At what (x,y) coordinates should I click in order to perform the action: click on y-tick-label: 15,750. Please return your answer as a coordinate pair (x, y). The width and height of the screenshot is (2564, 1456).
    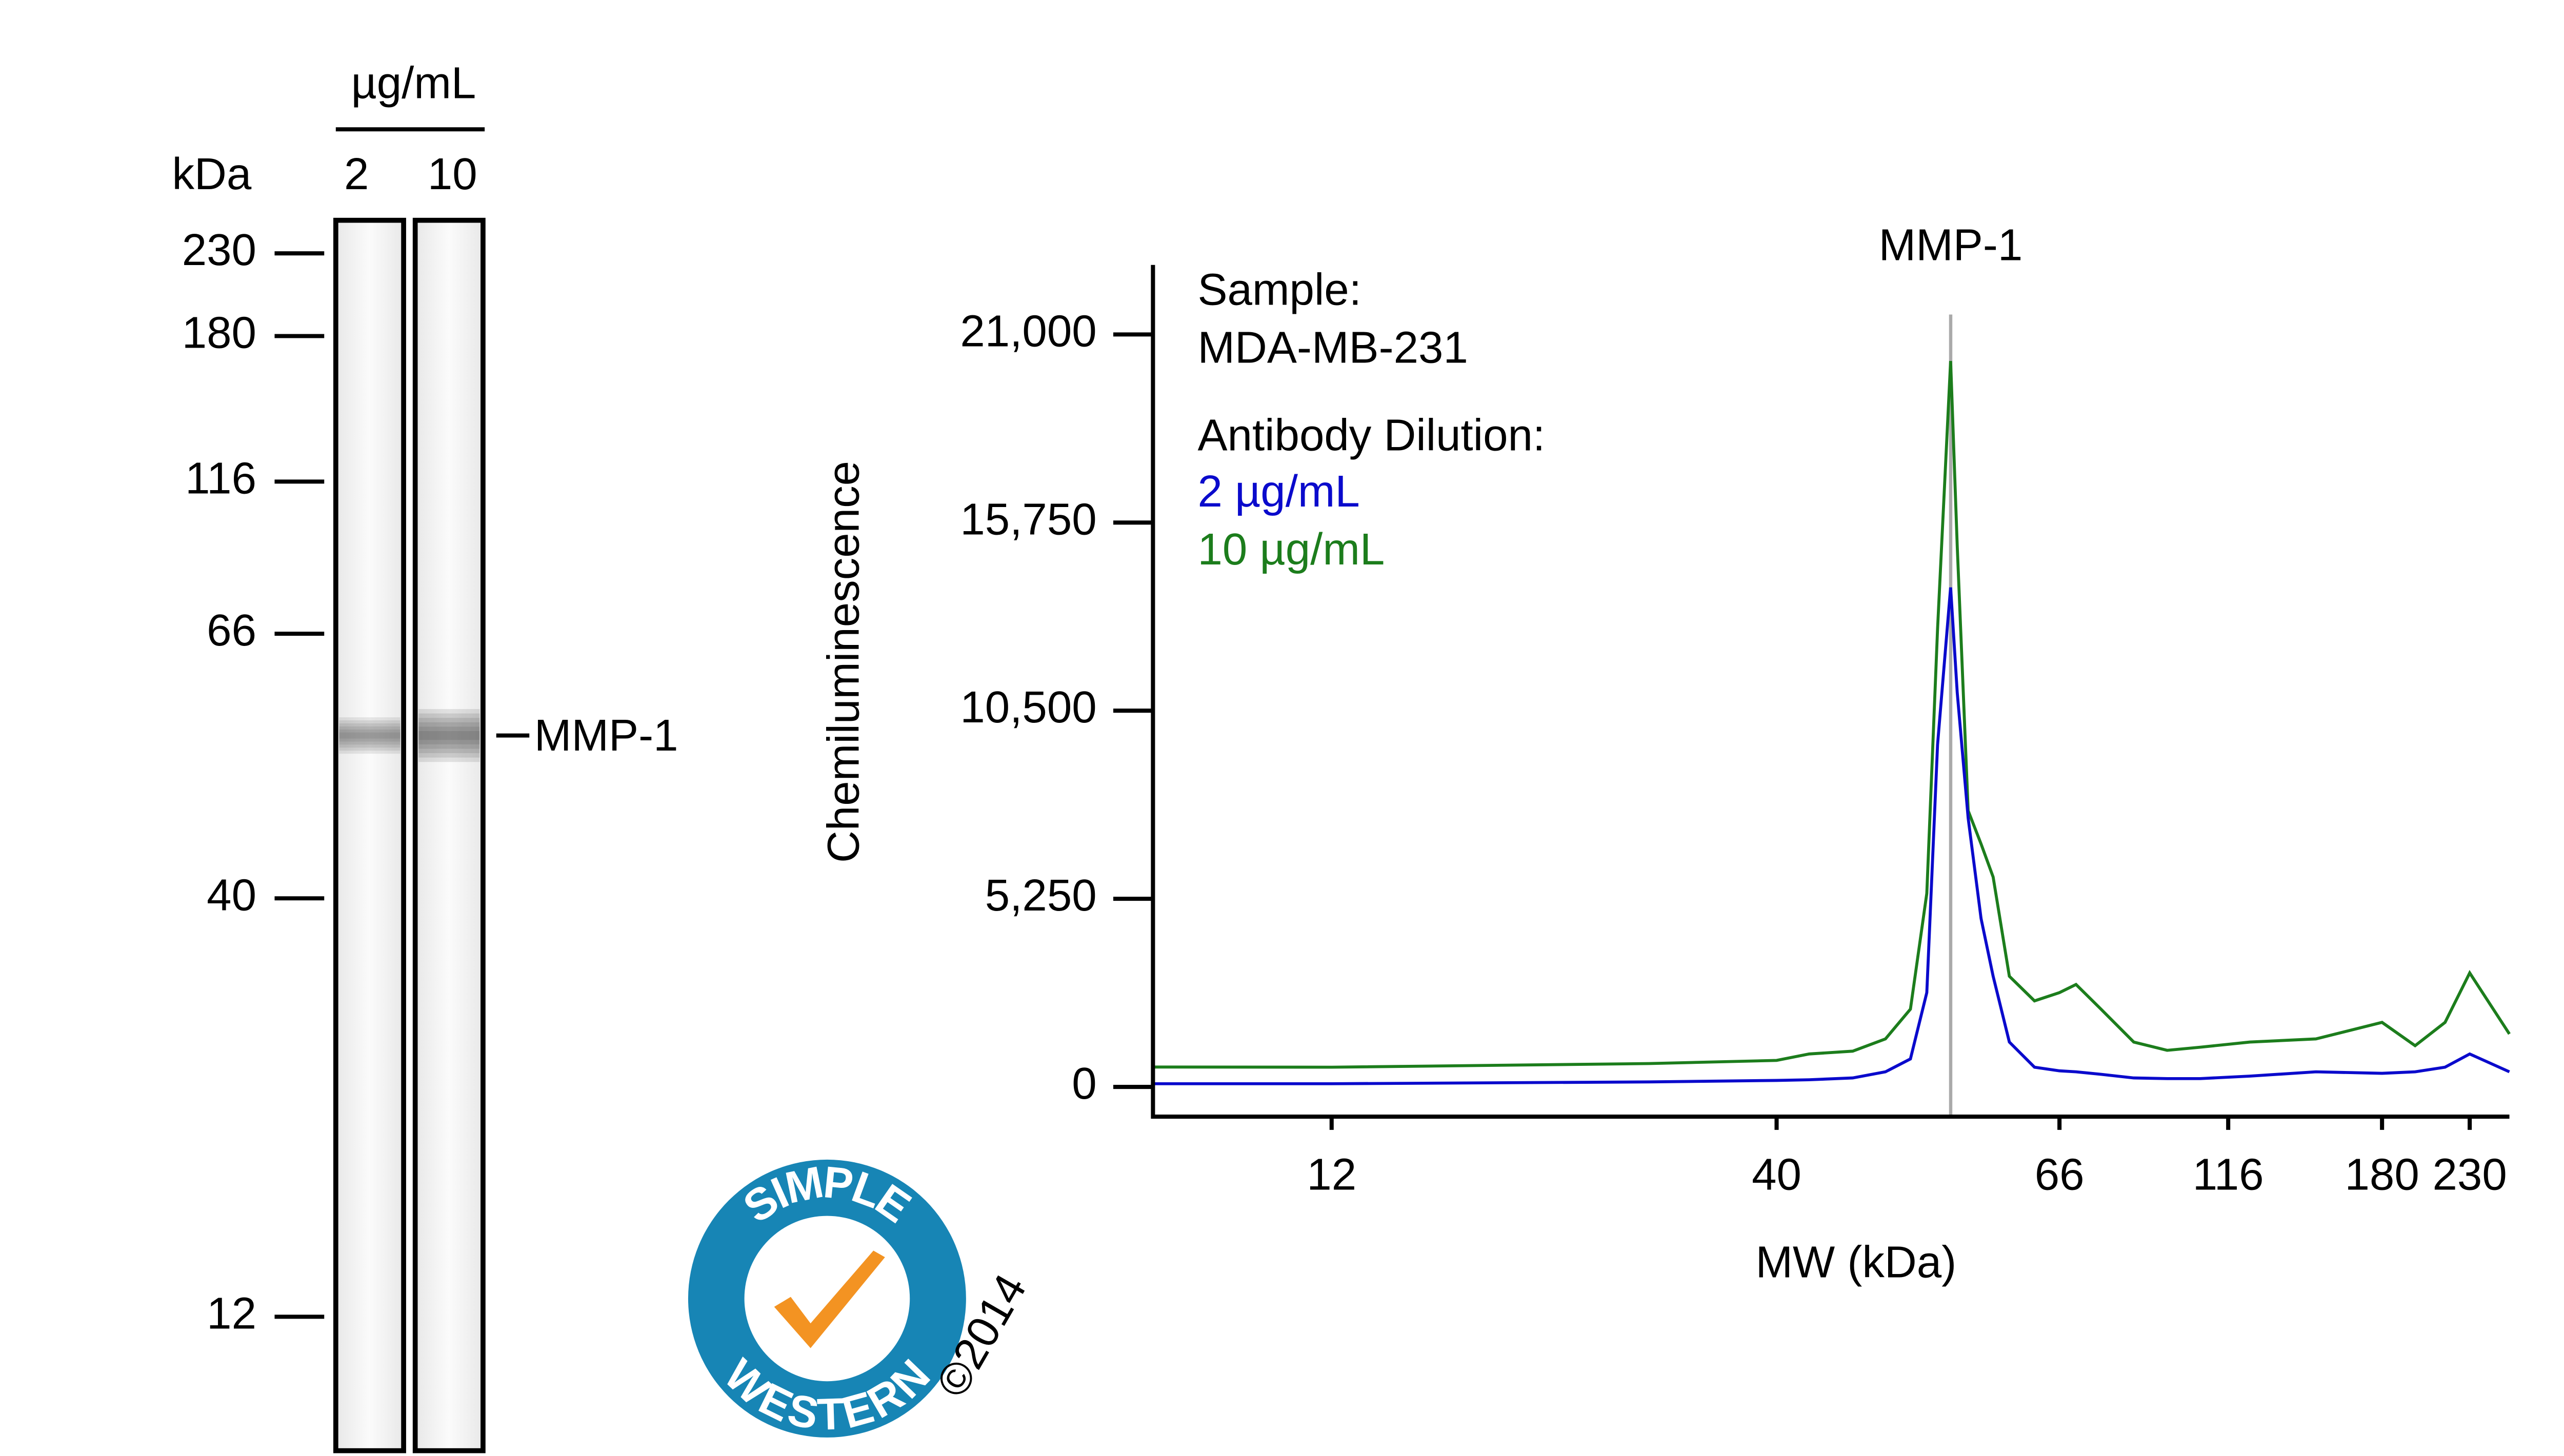
    Looking at the image, I should click on (1028, 519).